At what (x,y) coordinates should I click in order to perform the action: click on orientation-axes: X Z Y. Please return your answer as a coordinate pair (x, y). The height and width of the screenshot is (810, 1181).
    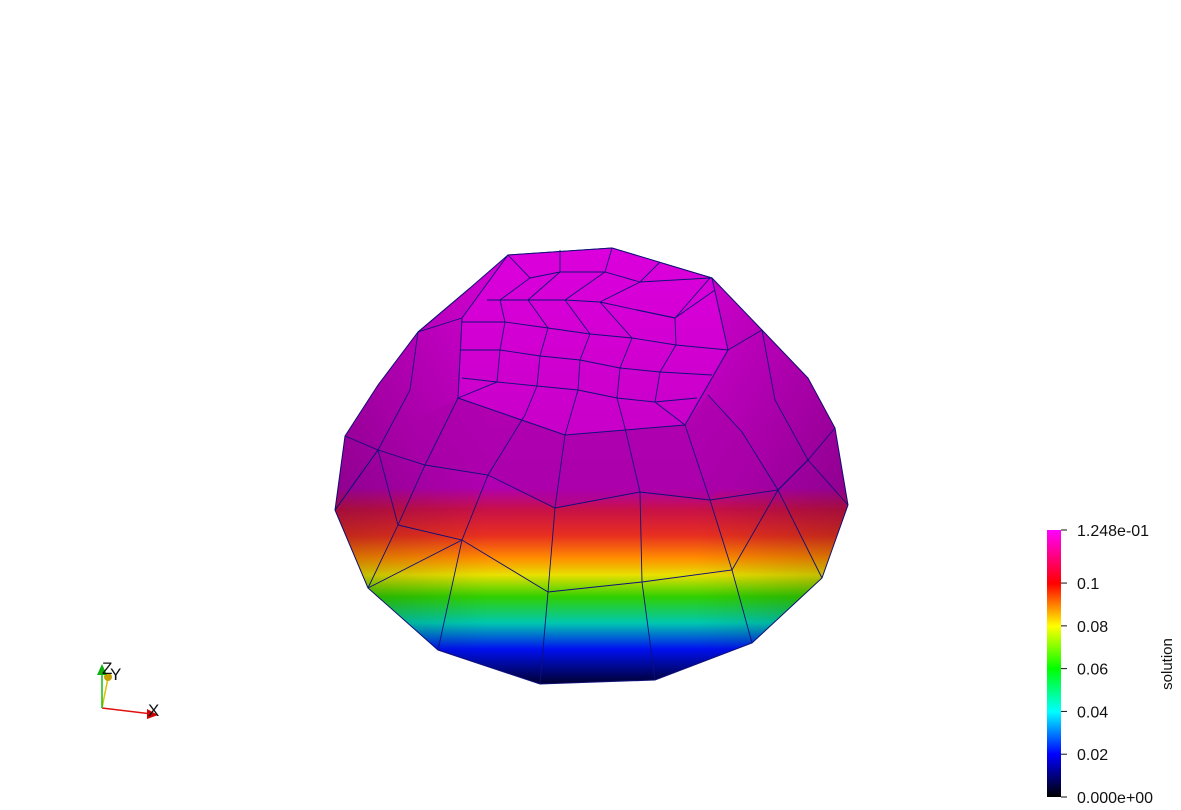
    Looking at the image, I should click on (128, 689).